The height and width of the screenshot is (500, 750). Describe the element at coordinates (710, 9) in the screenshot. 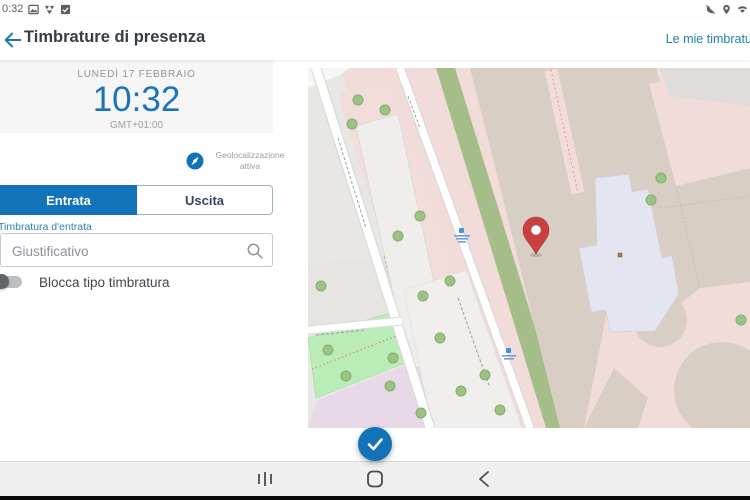

I see `mute-icon` at that location.